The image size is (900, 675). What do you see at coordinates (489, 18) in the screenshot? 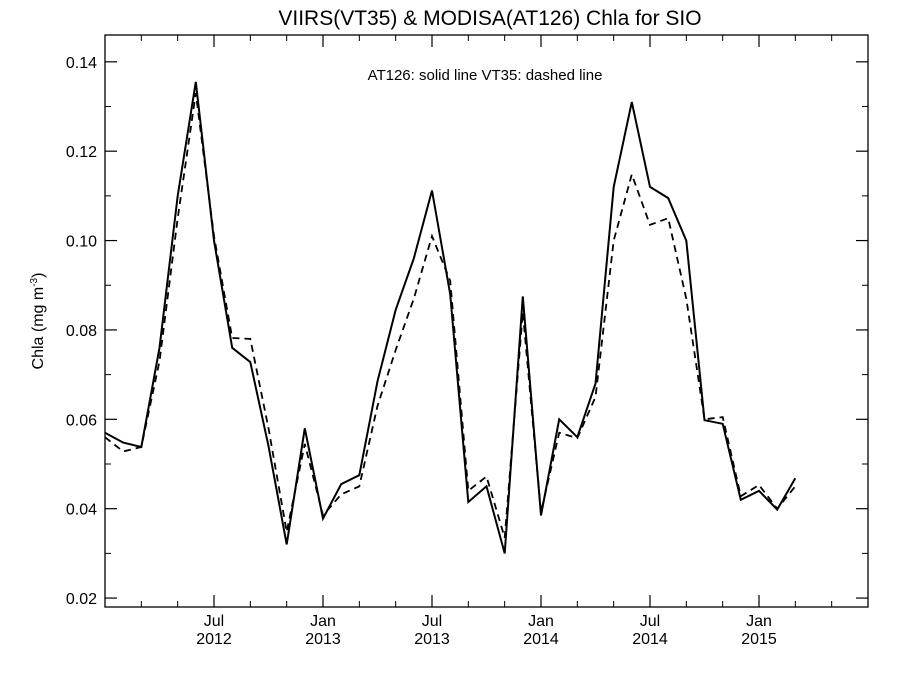
I see `chart-title: VIIRS(VT35) & MODISA(AT126) Chla for SIO` at bounding box center [489, 18].